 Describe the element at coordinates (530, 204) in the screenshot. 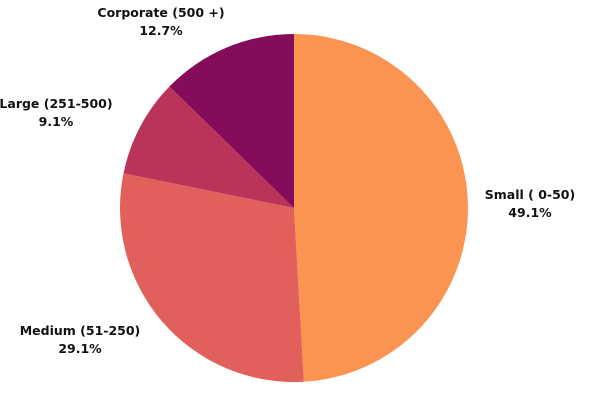

I see `label-small: Small ( 0-50) 49.1%` at that location.